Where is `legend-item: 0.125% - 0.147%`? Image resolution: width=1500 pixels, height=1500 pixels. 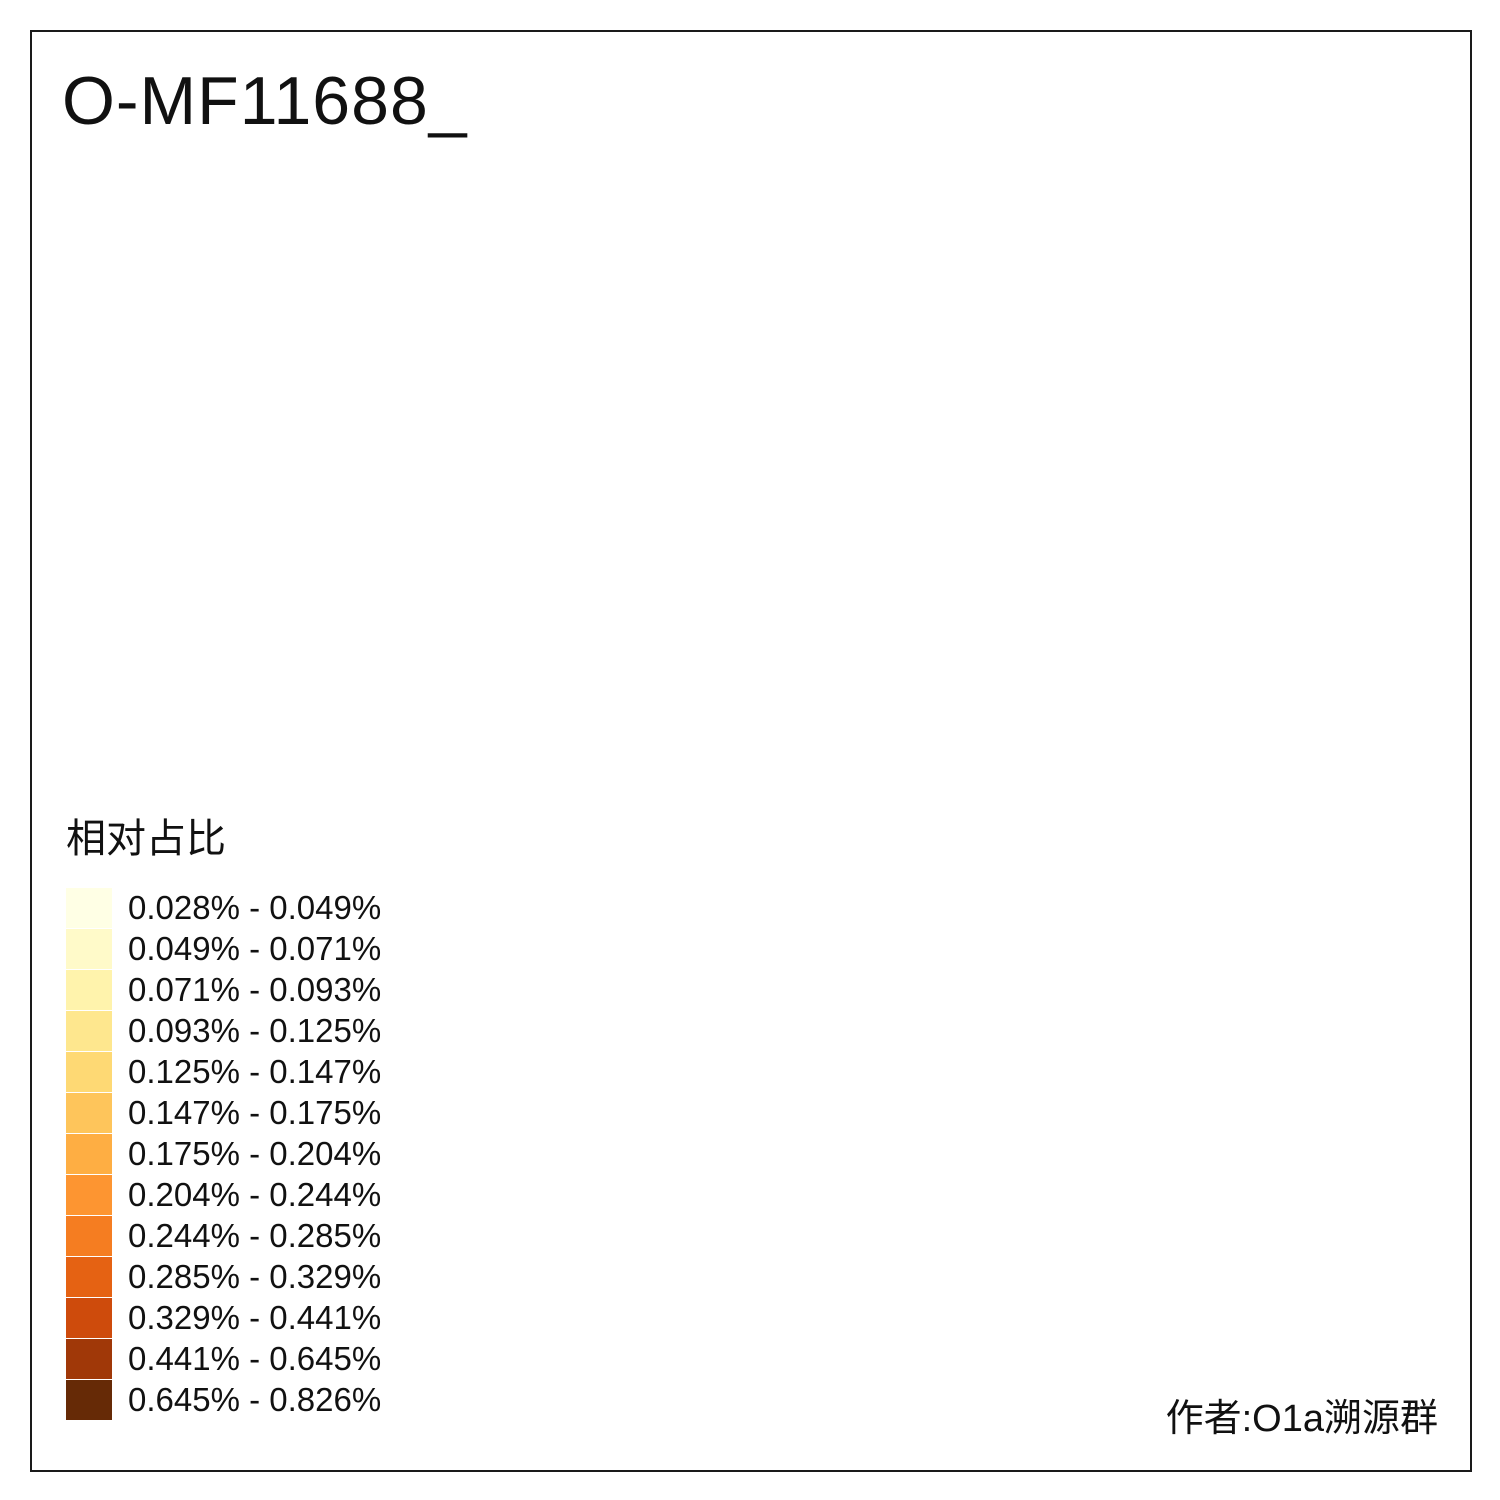 legend-item: 0.125% - 0.147% is located at coordinates (223, 1072).